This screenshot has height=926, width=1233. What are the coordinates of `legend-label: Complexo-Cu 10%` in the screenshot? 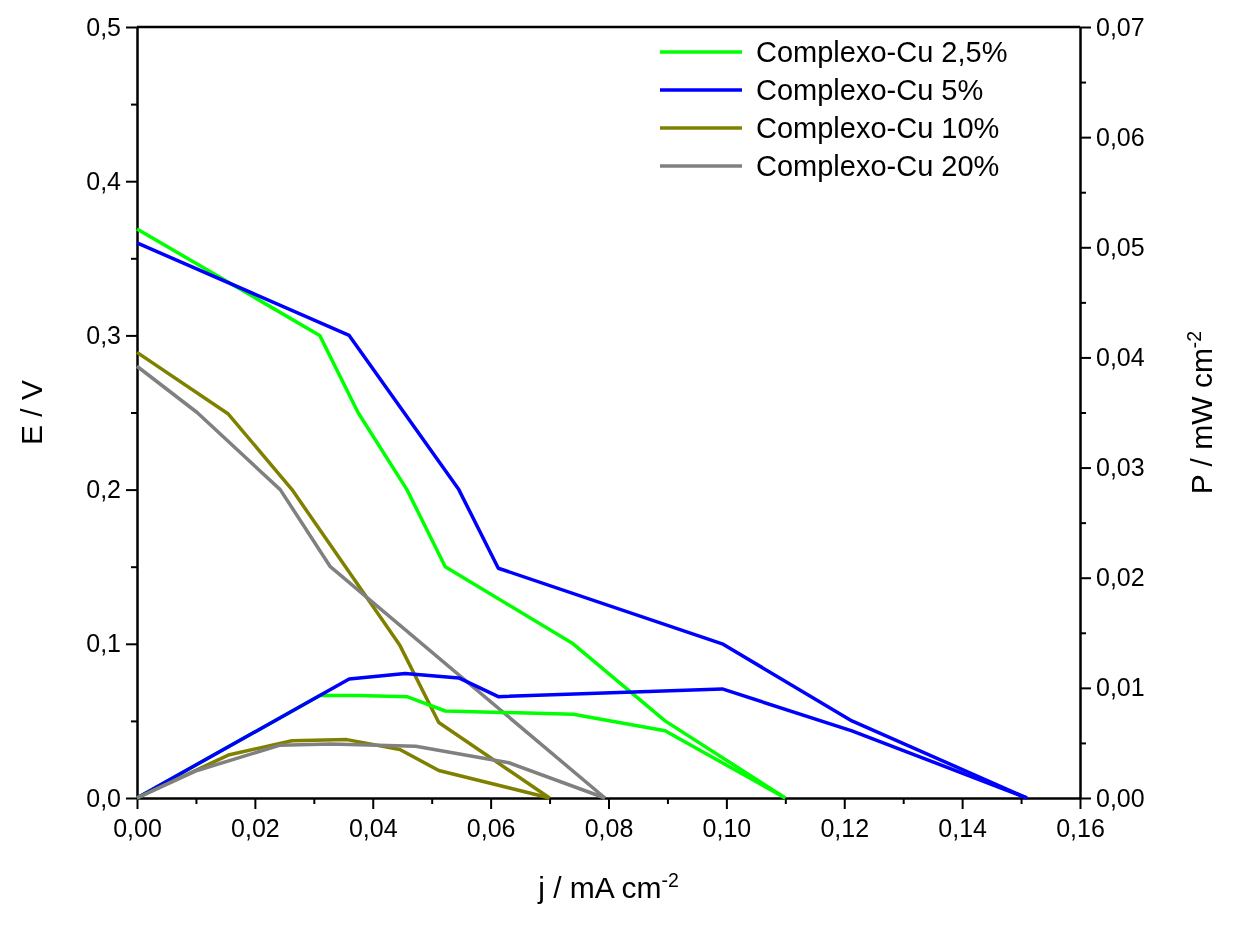 It's located at (878, 128).